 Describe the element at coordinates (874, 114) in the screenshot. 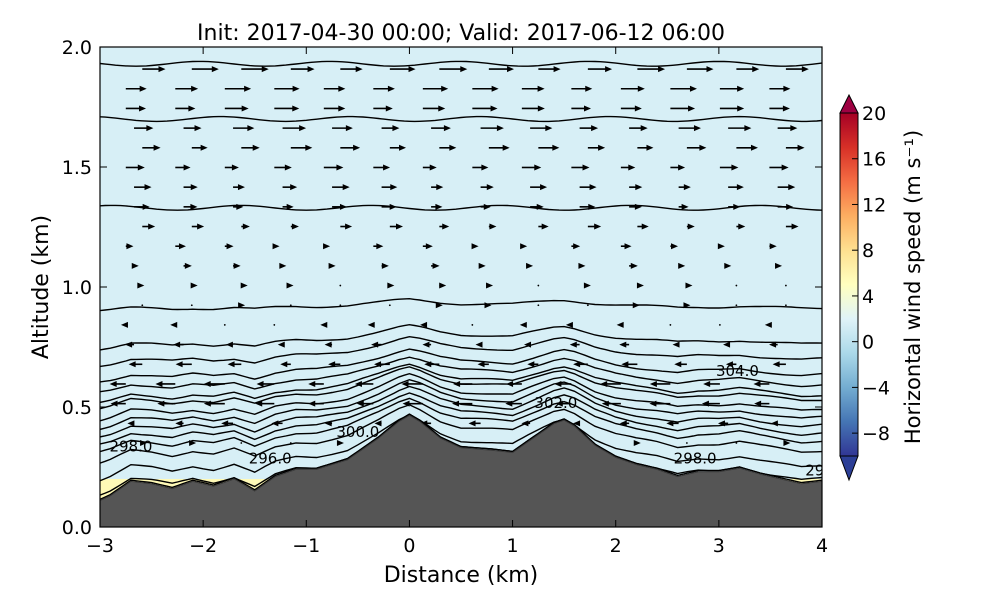

I see `colorbar-tick-label: 20` at that location.